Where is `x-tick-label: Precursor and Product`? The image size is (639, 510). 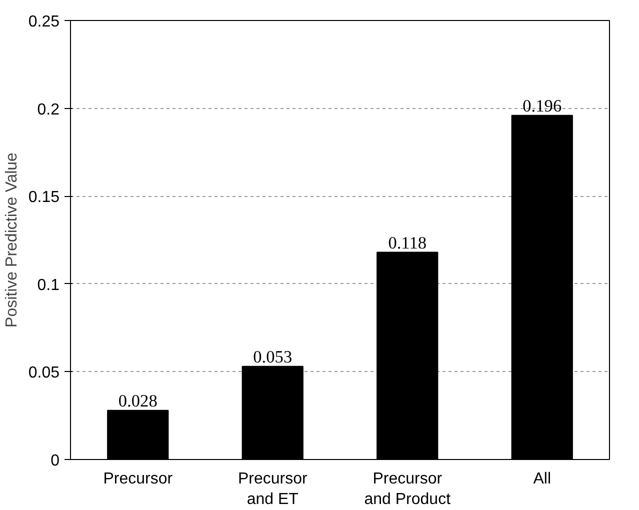 x-tick-label: Precursor and Product is located at coordinates (408, 489).